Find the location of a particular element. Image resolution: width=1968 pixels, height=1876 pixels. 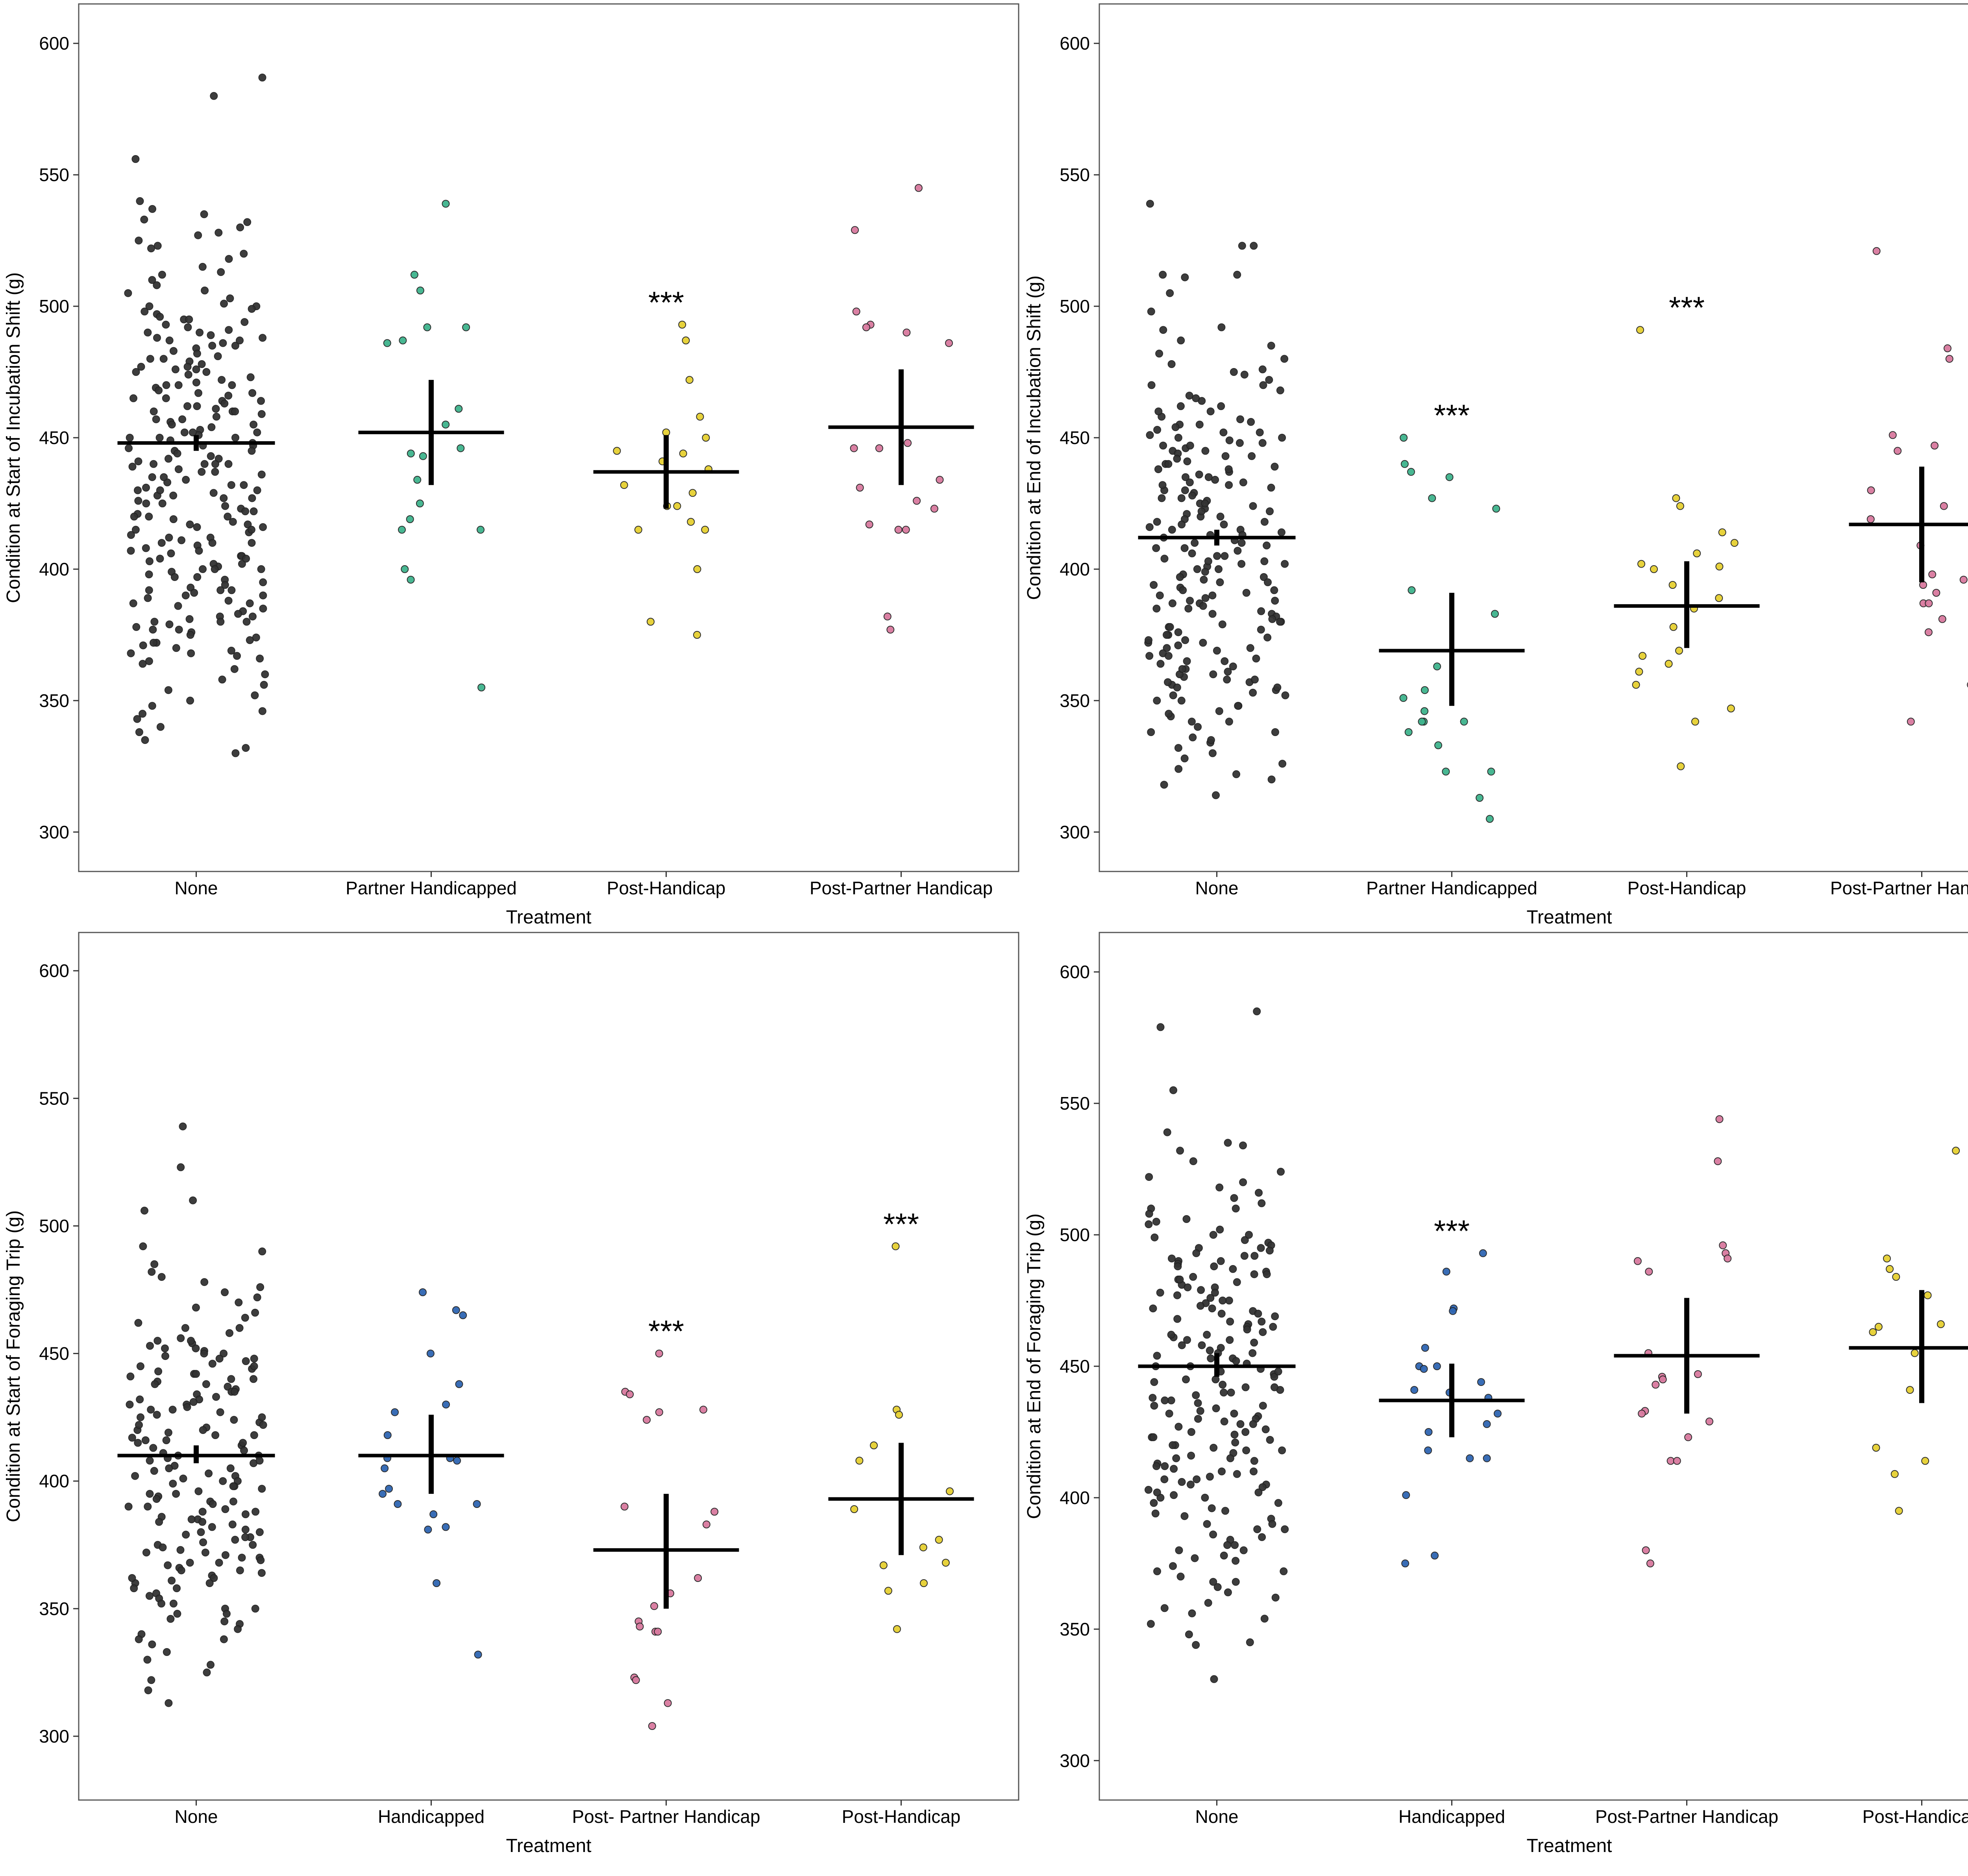

y-tick-label: 450 is located at coordinates (54, 437).